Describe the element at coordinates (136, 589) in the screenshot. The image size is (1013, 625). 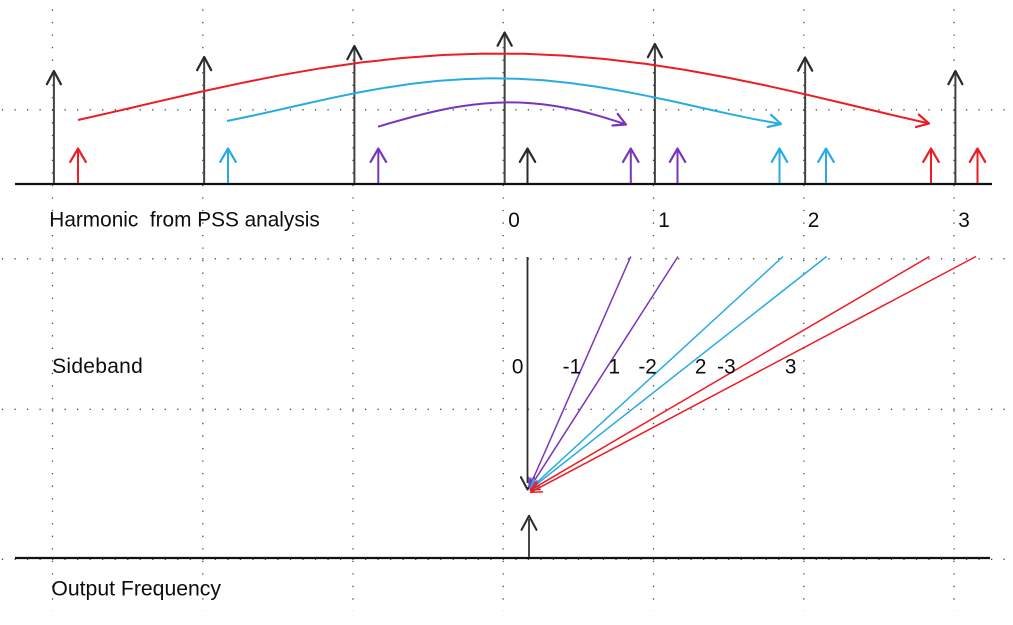
I see `svg-text: Output Frequency` at that location.